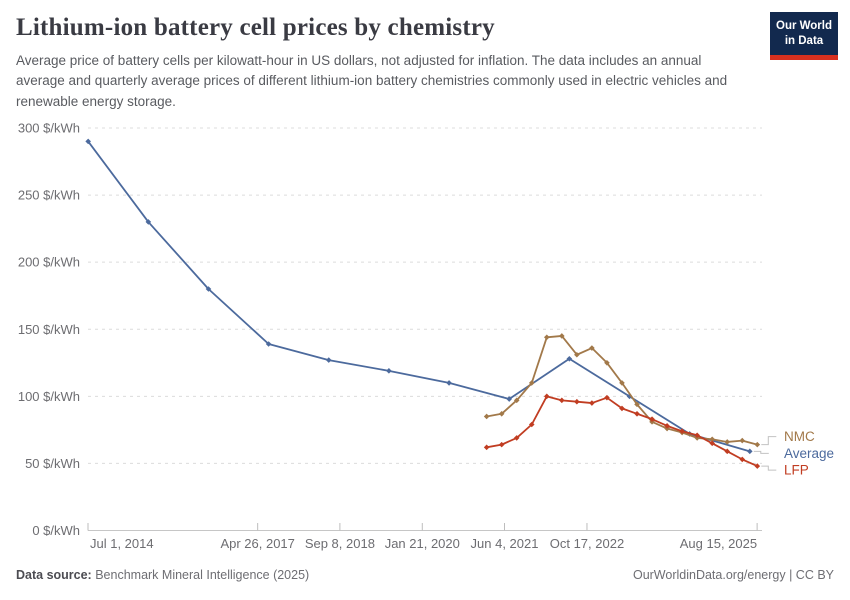  What do you see at coordinates (649, 390) in the screenshot?
I see `series-nmc: NMC` at bounding box center [649, 390].